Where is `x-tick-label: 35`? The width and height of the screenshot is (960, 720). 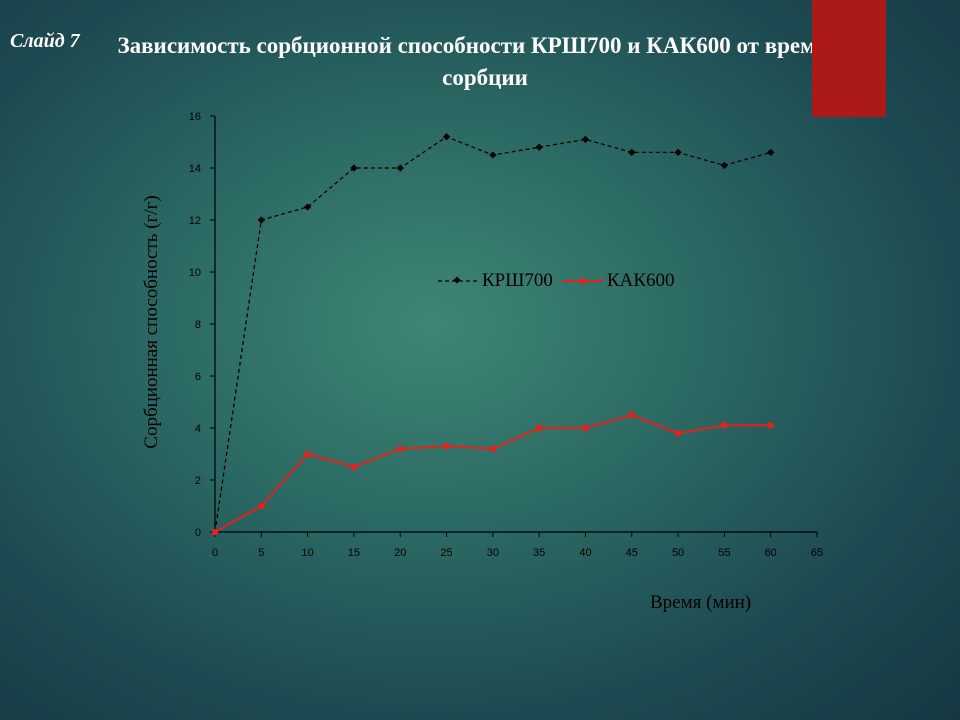
x-tick-label: 35 is located at coordinates (539, 553).